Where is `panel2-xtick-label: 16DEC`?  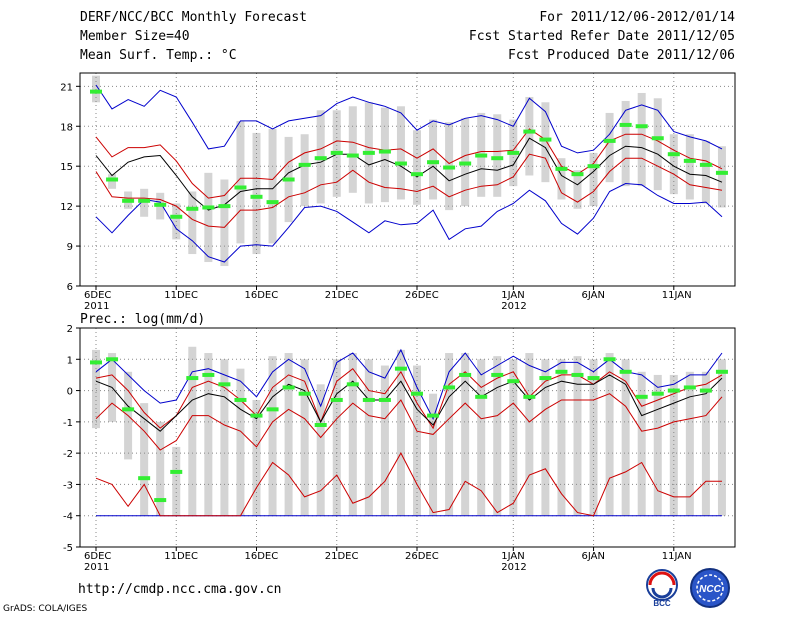 panel2-xtick-label: 16DEC is located at coordinates (262, 556).